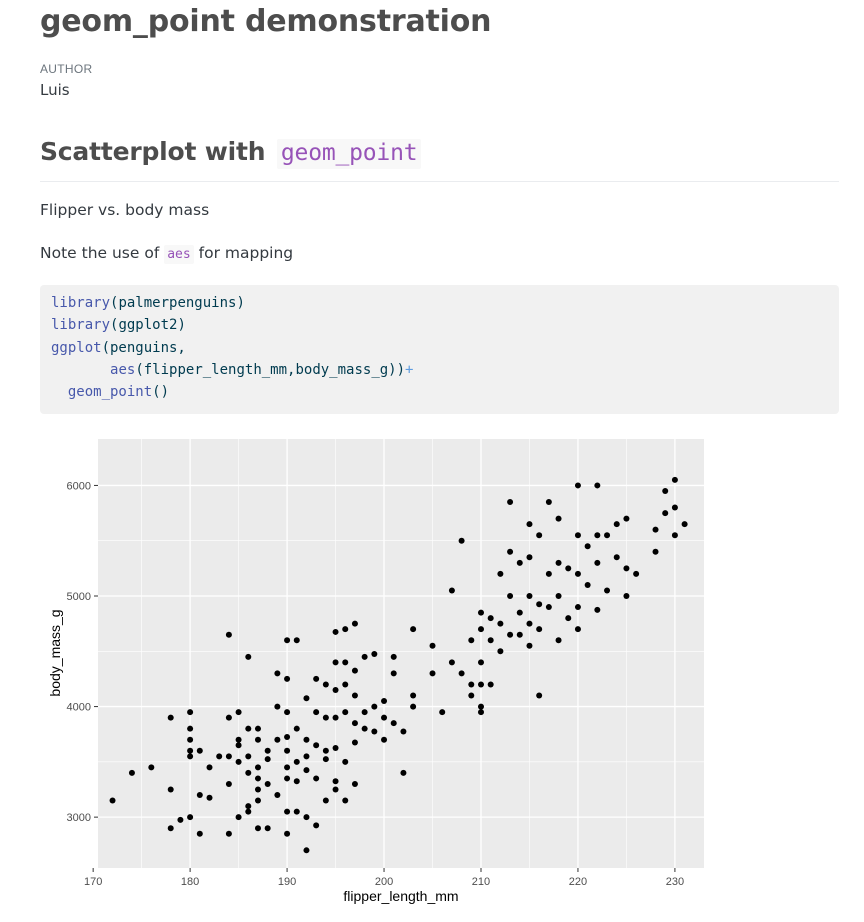 The height and width of the screenshot is (922, 864). I want to click on code-line: ggplot(penguins,, so click(118, 348).